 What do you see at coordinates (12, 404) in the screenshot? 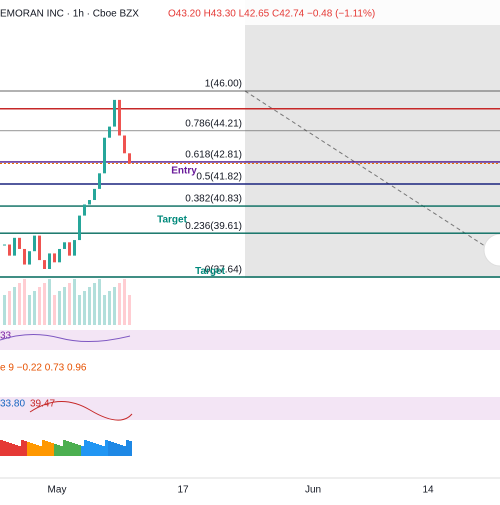
I see `stoch-a: 33.80` at bounding box center [12, 404].